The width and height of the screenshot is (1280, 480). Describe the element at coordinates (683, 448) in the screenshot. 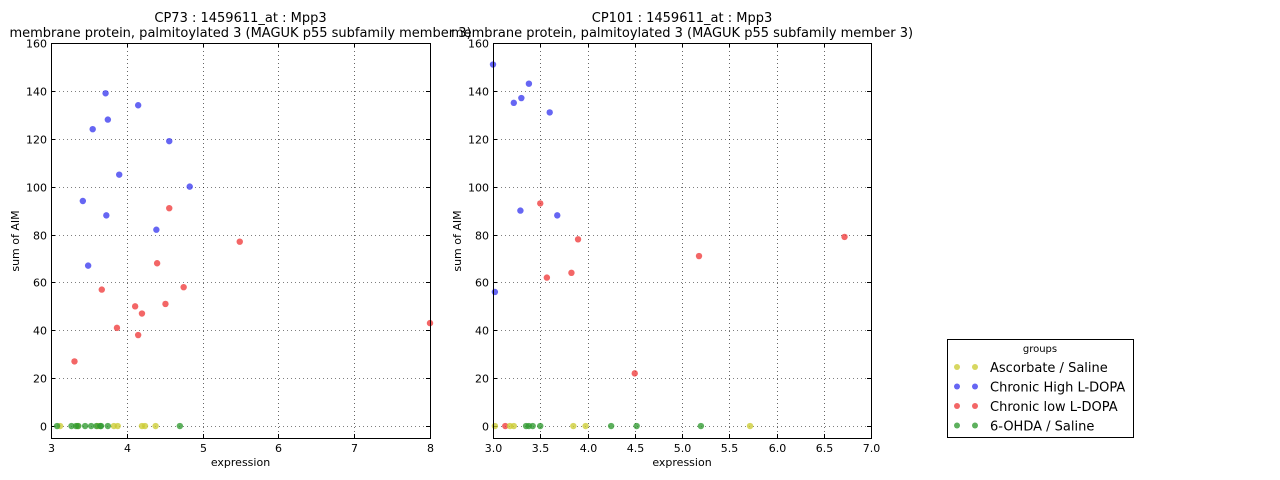

I see `x-tick-label: 5.0` at that location.